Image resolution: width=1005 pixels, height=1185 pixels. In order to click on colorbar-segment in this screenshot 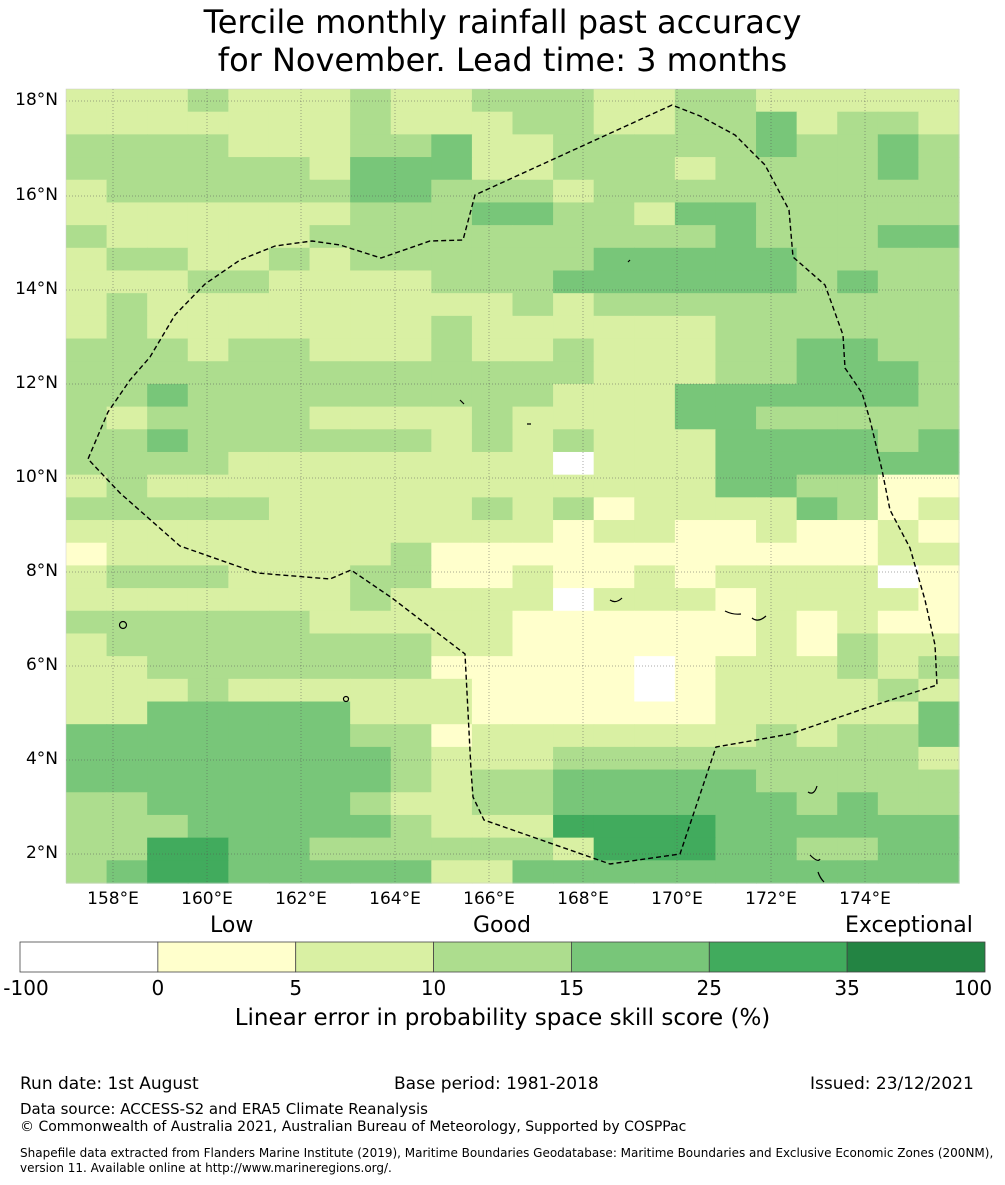, I will do `click(778, 957)`.